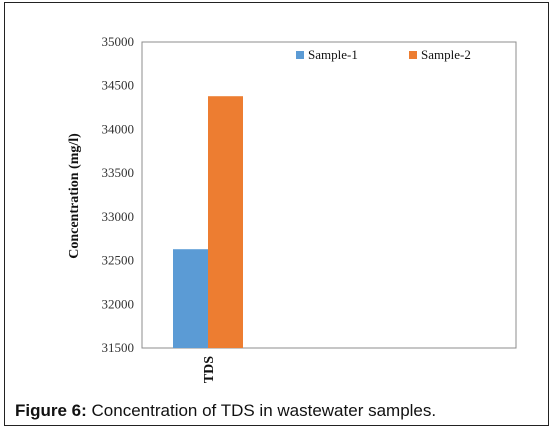 The width and height of the screenshot is (555, 433). Describe the element at coordinates (74, 196) in the screenshot. I see `y-axis-title: Concentration (mg/l)` at that location.